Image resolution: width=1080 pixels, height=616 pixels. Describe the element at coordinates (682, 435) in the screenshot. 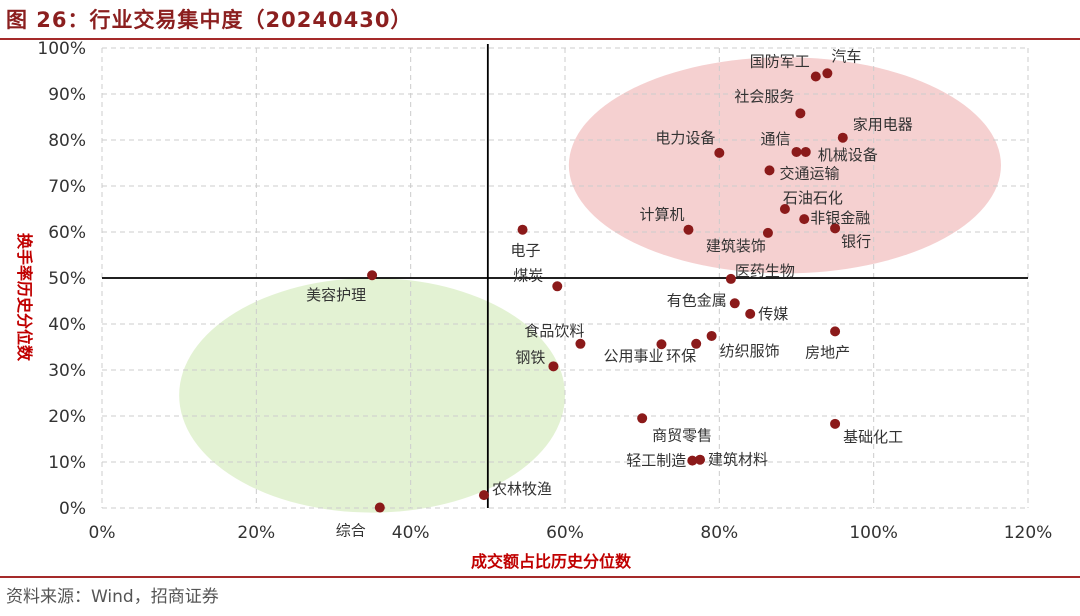

I see `point-label-商贸零售: 商贸零售` at that location.